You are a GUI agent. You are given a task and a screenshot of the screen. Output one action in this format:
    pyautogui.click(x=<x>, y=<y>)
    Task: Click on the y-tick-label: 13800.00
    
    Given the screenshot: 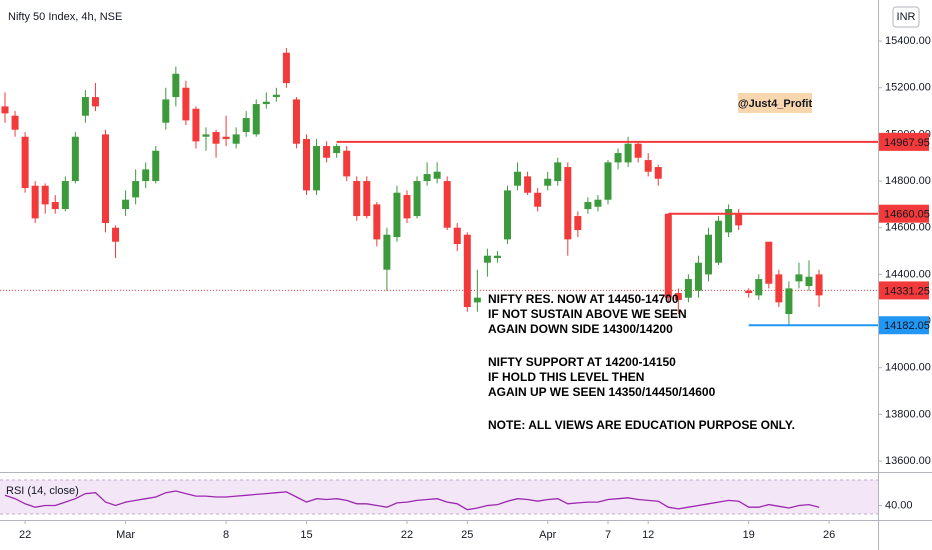 What is the action you would take?
    pyautogui.click(x=908, y=414)
    